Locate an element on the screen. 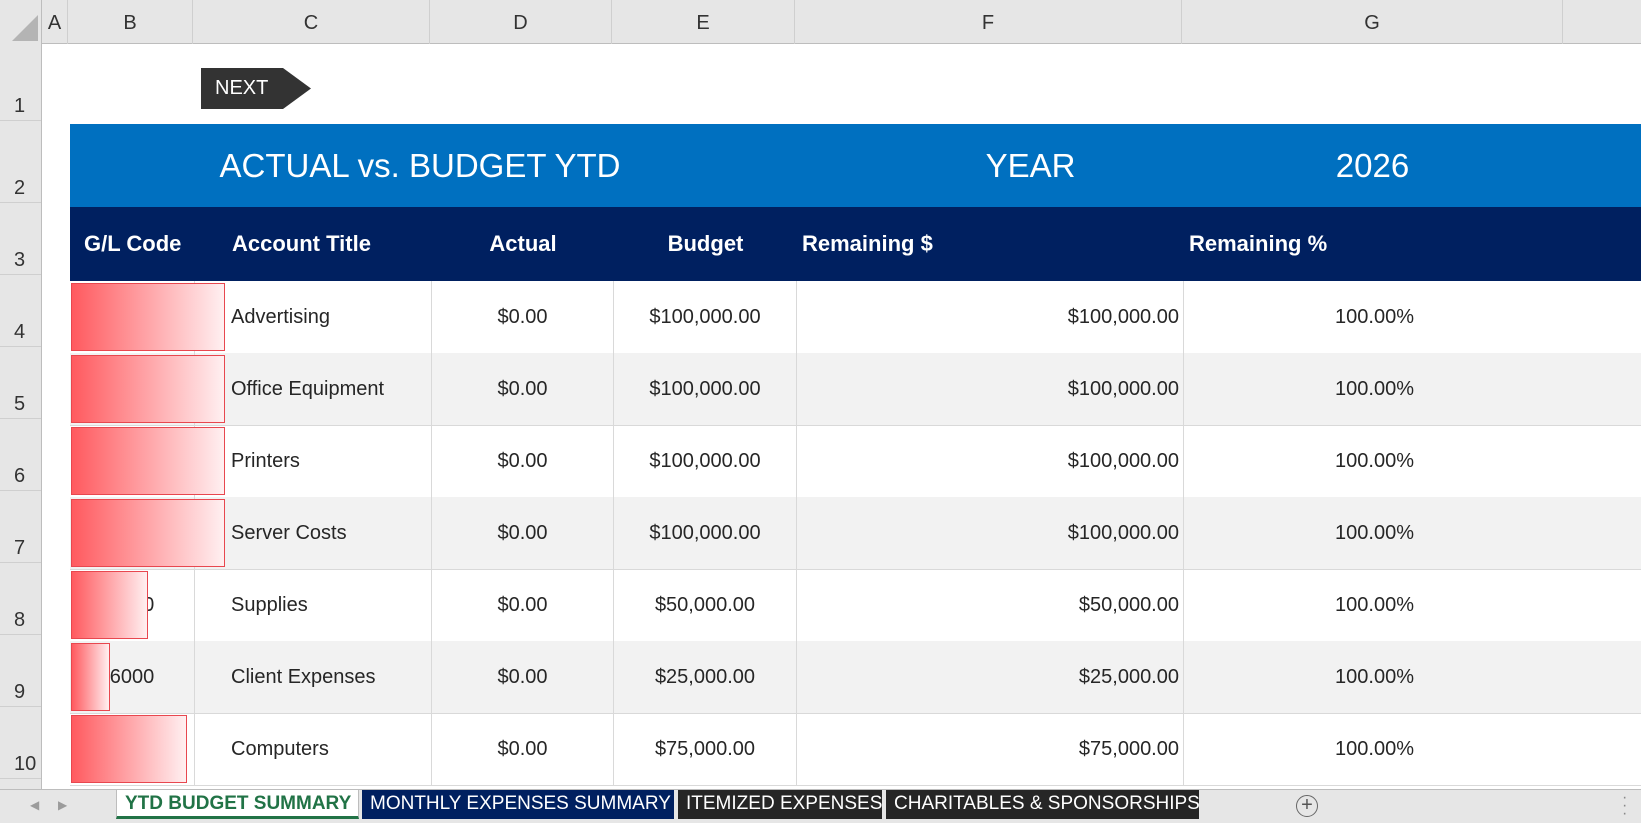 The image size is (1641, 823). header-gl-code: G/L Code is located at coordinates (133, 243).